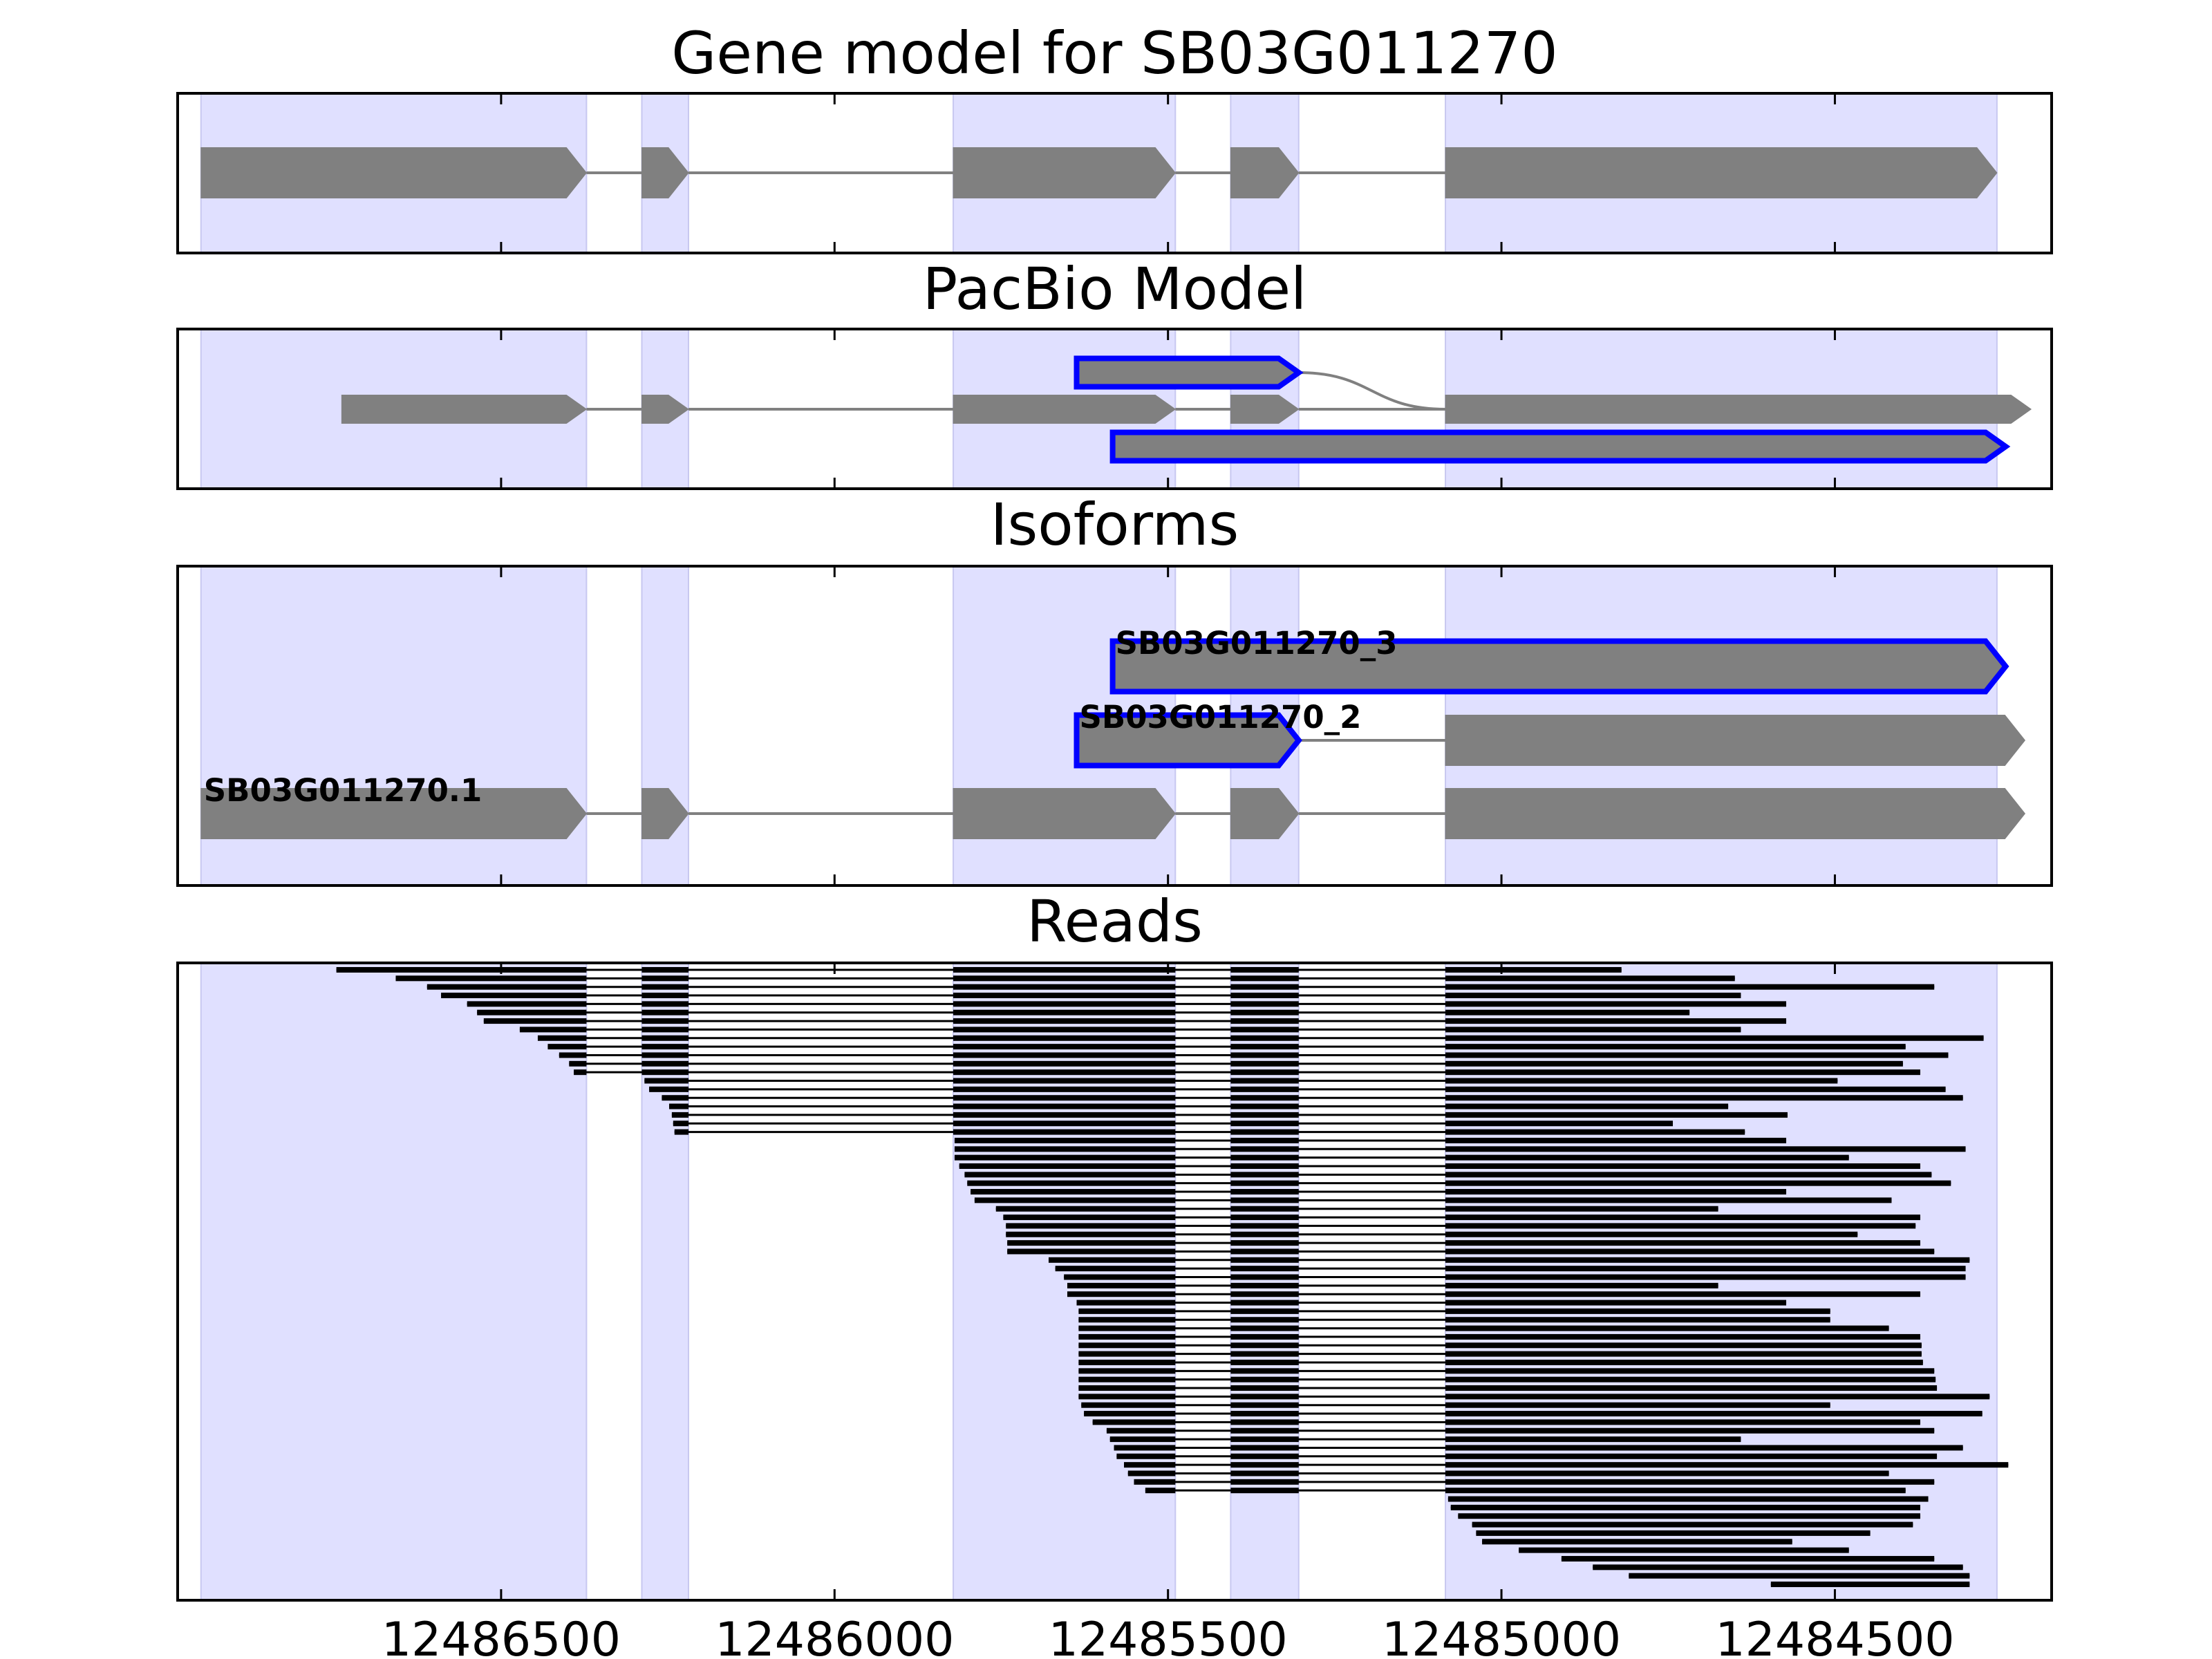  I want to click on x-tick-label: 12486000, so click(835, 1636).